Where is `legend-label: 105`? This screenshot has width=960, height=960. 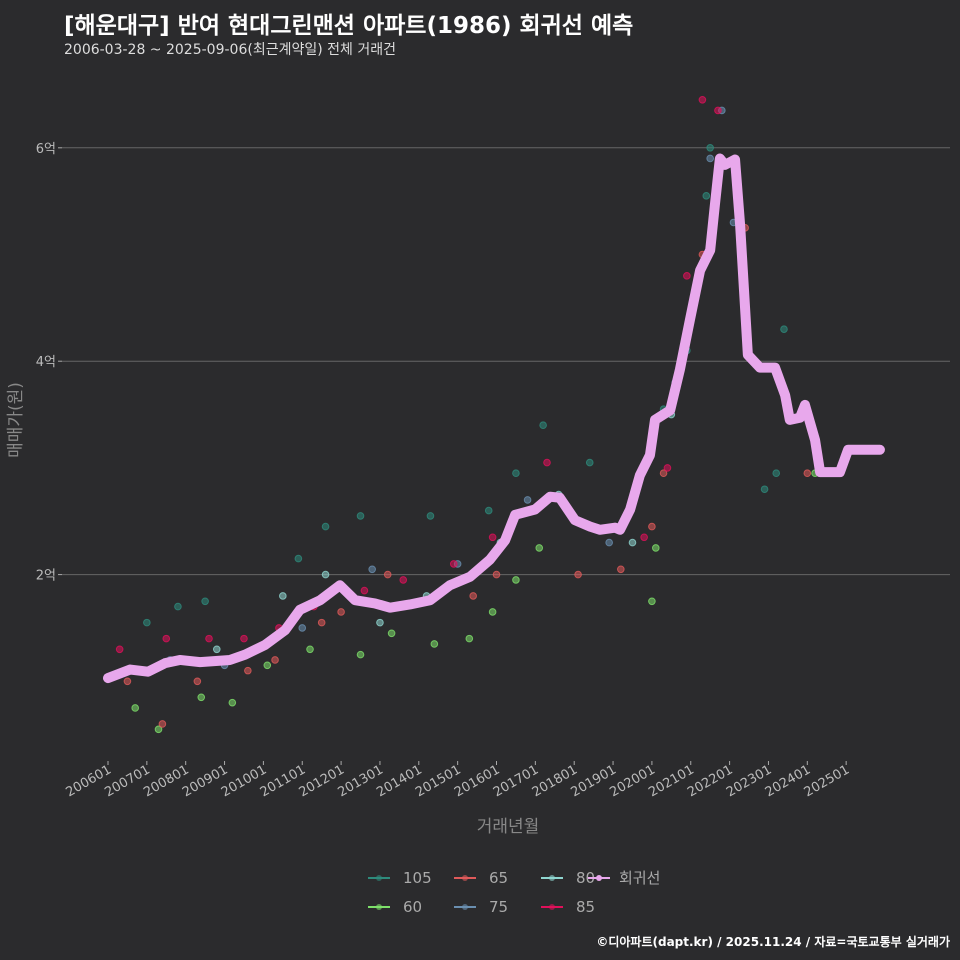
legend-label: 105 is located at coordinates (417, 878).